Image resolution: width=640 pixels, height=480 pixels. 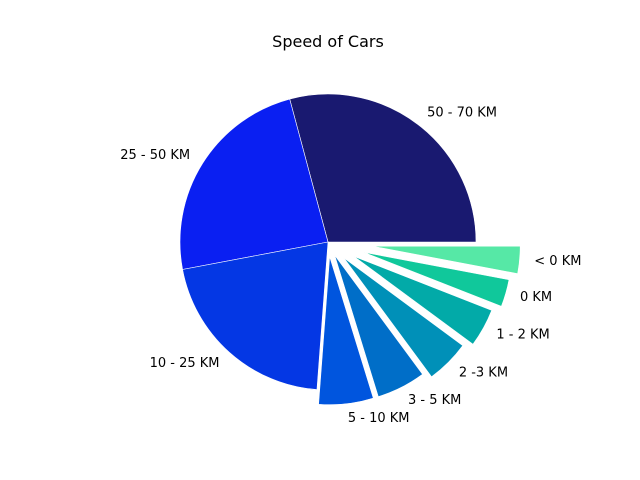 What do you see at coordinates (483, 372) in the screenshot?
I see `slice-label-6: 2 -3 KM` at bounding box center [483, 372].